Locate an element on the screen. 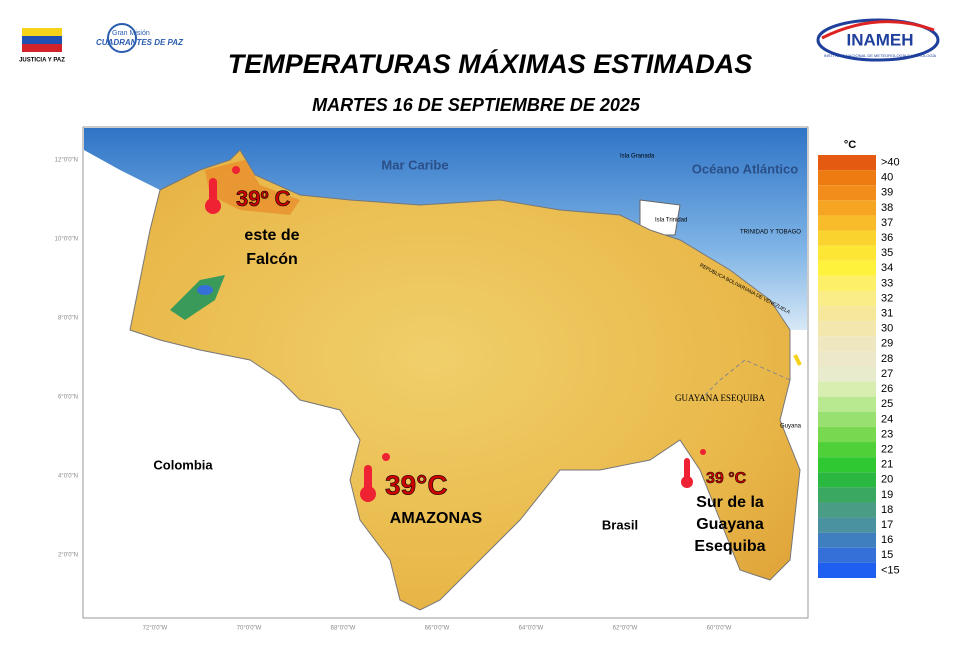 The height and width of the screenshot is (666, 960). subtitle: MARTES 16 DE SEPTIEMBRE DE 2025 is located at coordinates (476, 105).